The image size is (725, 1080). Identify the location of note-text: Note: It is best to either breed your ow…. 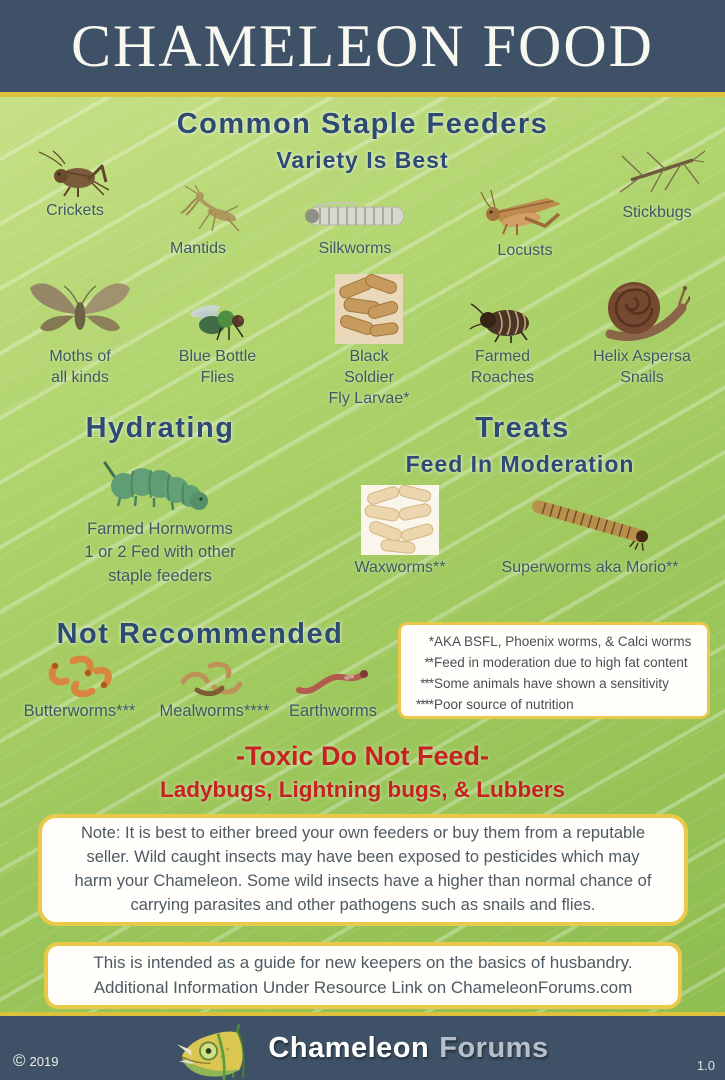
(363, 869).